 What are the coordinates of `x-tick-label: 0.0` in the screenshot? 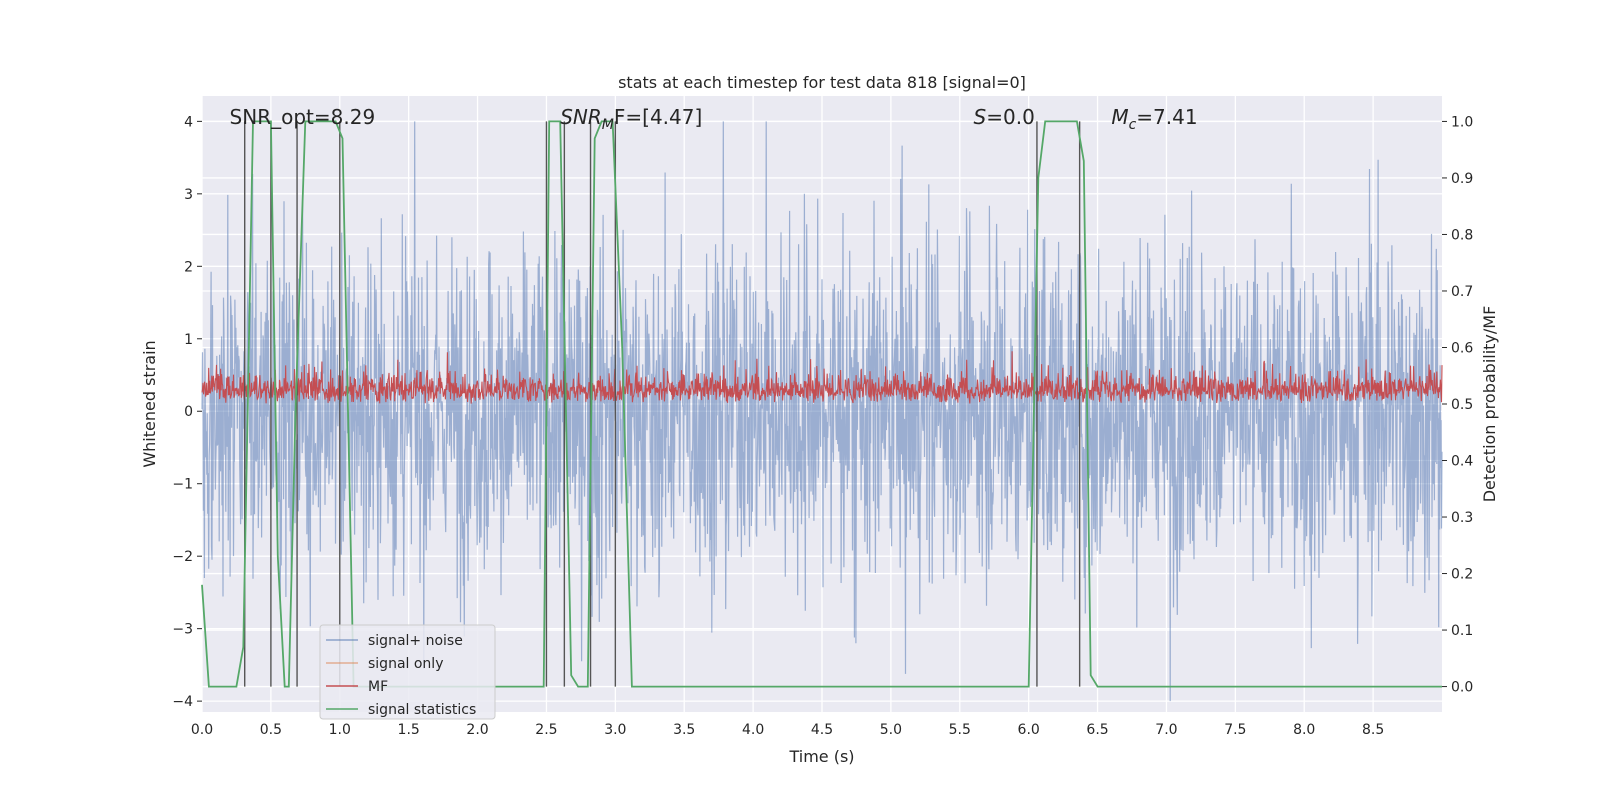 It's located at (202, 730).